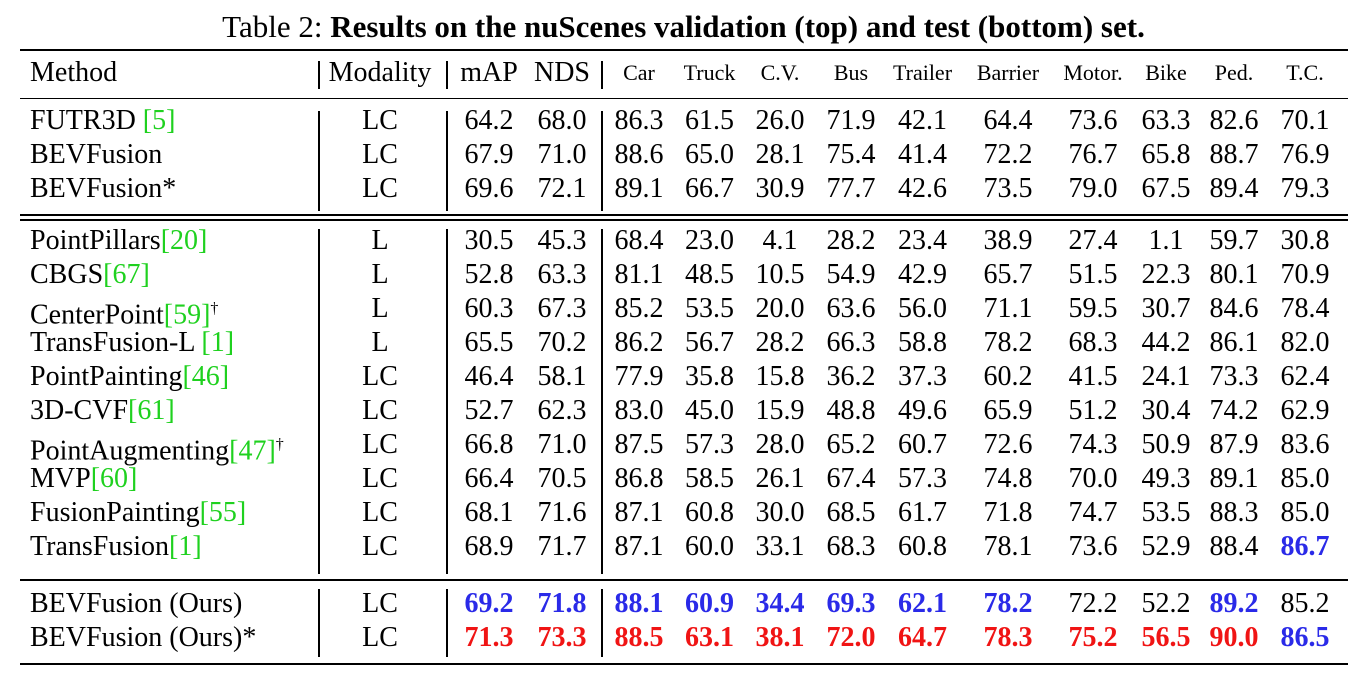  What do you see at coordinates (1305, 308) in the screenshot?
I see `class-score-cell: 78.4` at bounding box center [1305, 308].